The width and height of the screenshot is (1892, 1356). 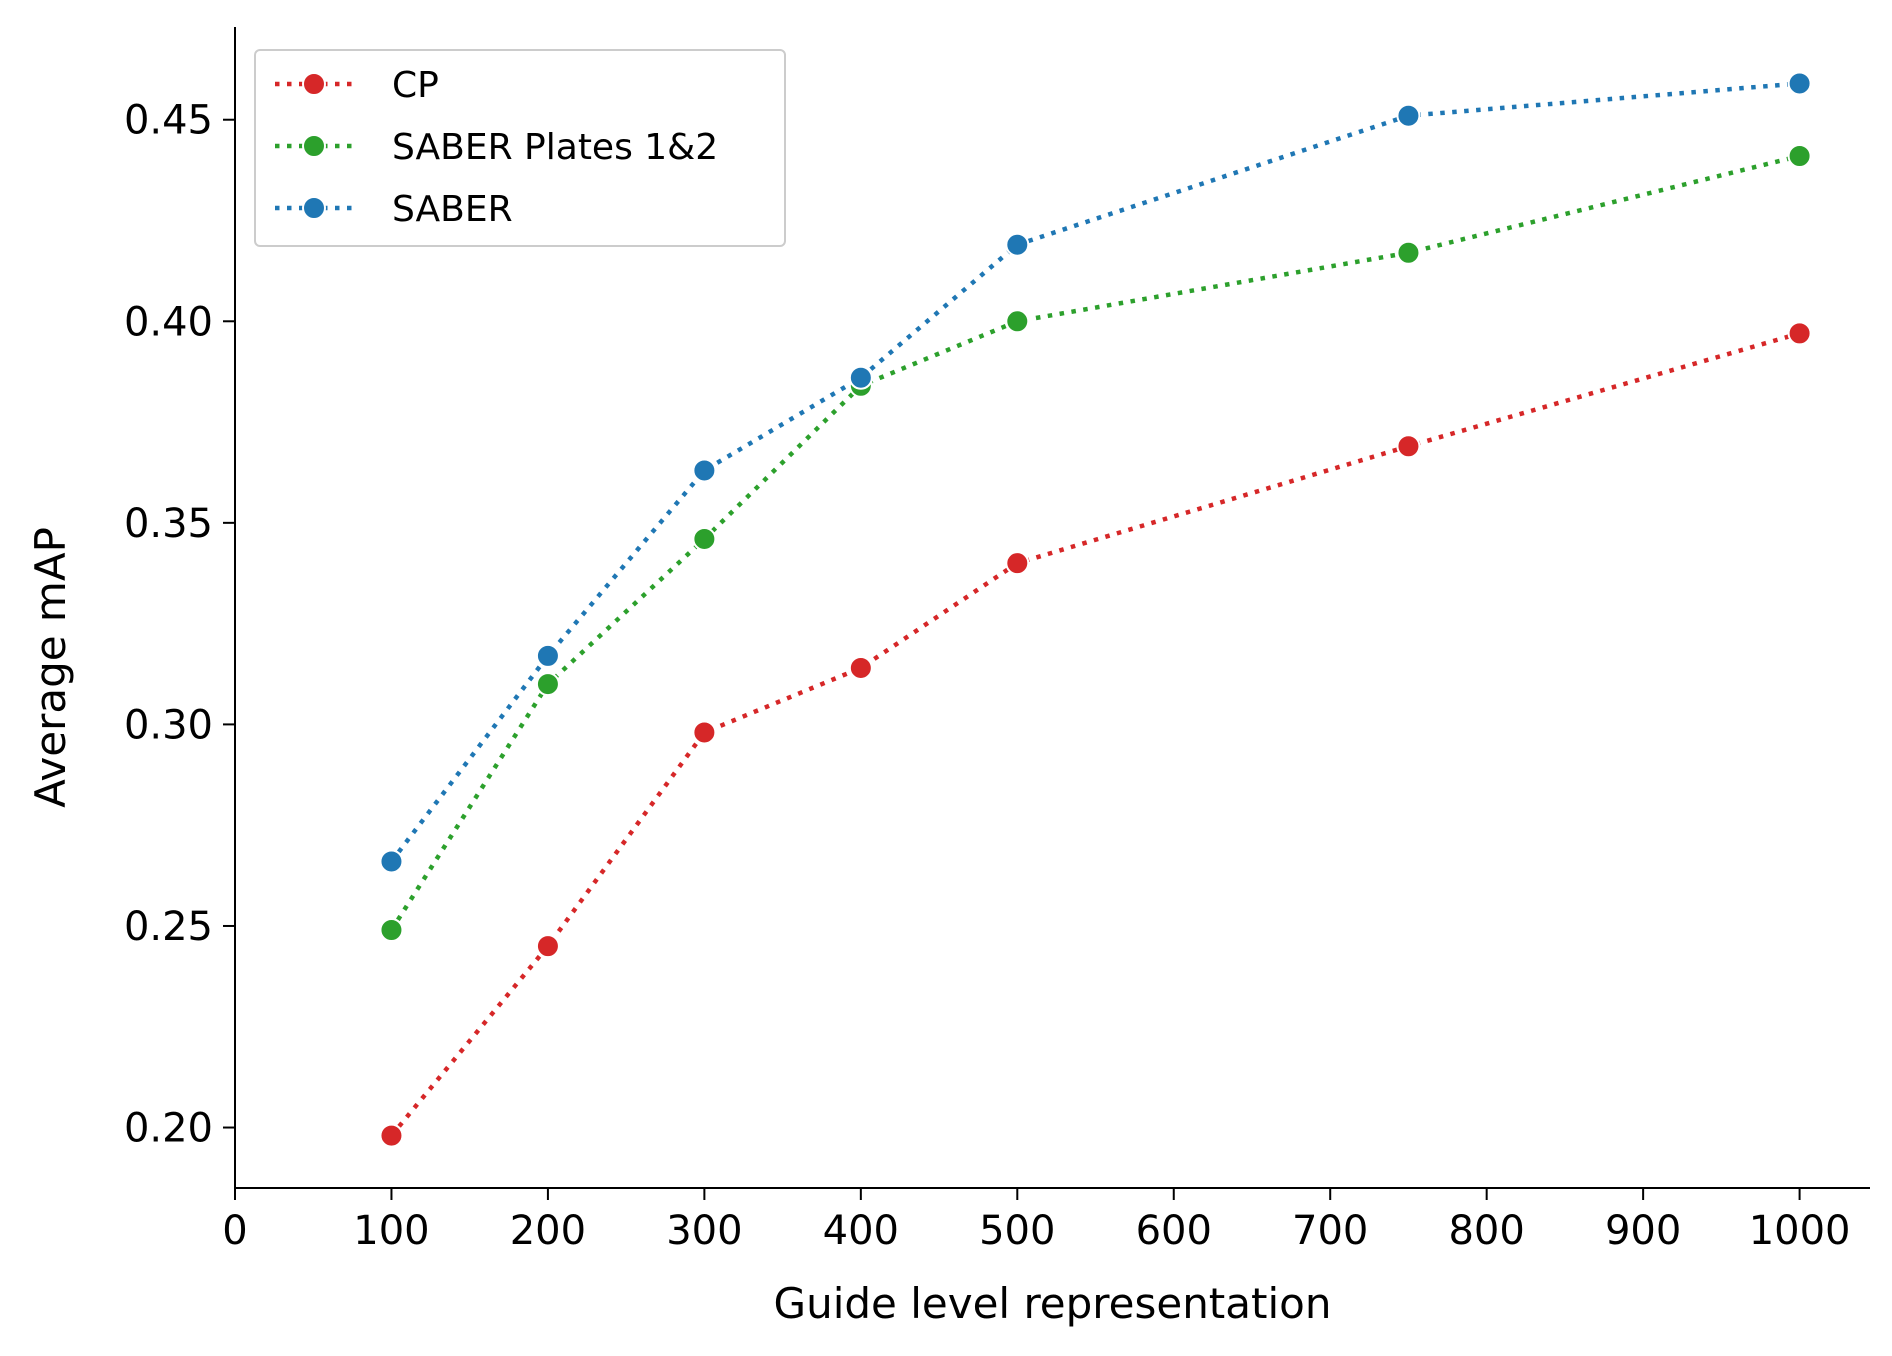 I want to click on y-tick-label: 0.30, so click(x=168, y=725).